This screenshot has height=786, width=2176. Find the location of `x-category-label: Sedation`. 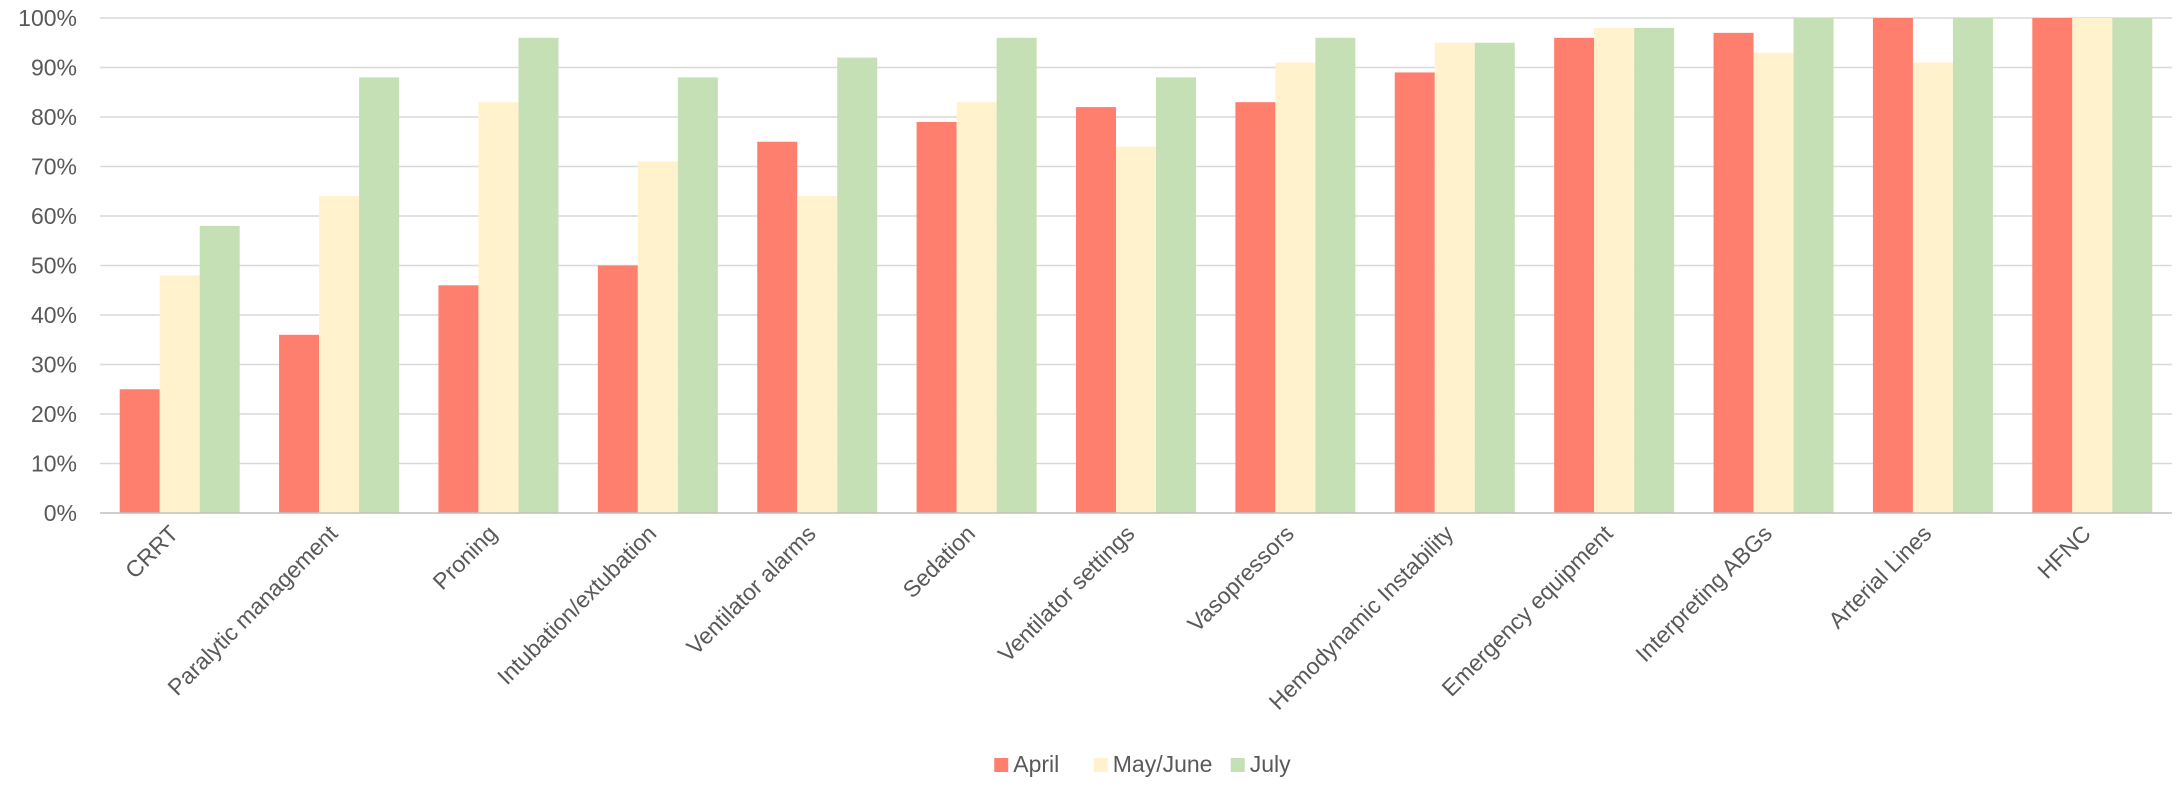

x-category-label: Sedation is located at coordinates (939, 561).